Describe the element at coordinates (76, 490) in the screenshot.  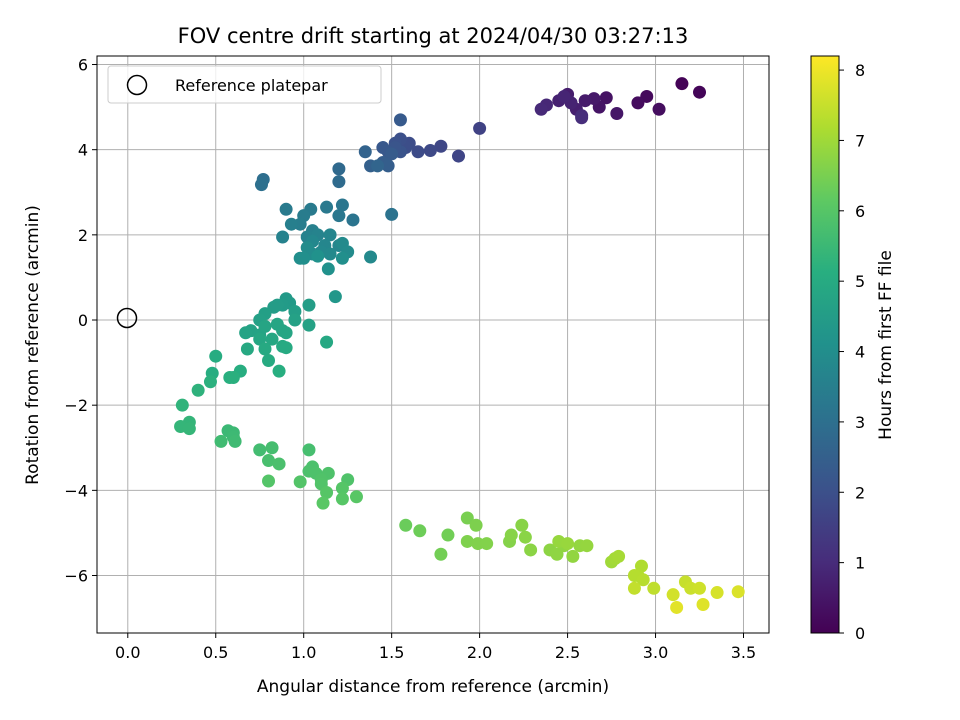
I see `y-tick-label: −4` at that location.